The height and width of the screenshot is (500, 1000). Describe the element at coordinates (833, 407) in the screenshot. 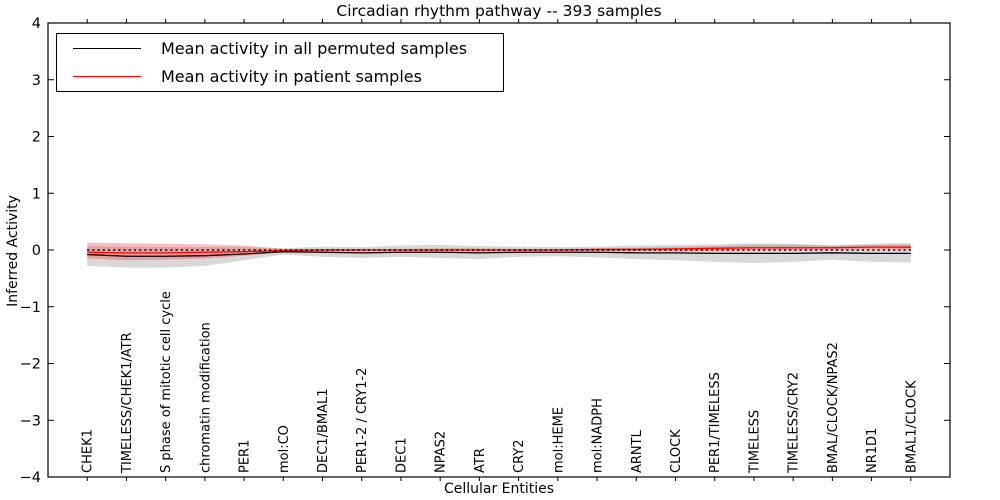

I see `x-tick-label: BMAL/CLOCK/NPAS2` at that location.